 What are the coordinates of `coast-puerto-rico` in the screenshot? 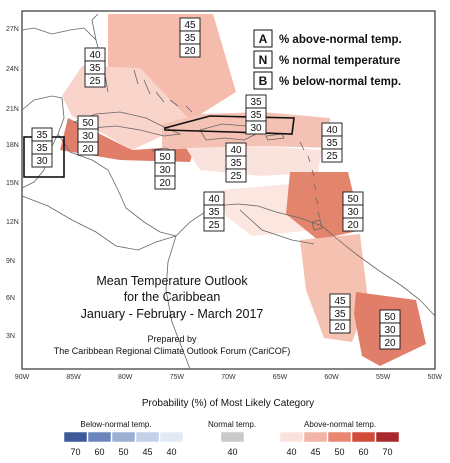 It's located at (275, 137).